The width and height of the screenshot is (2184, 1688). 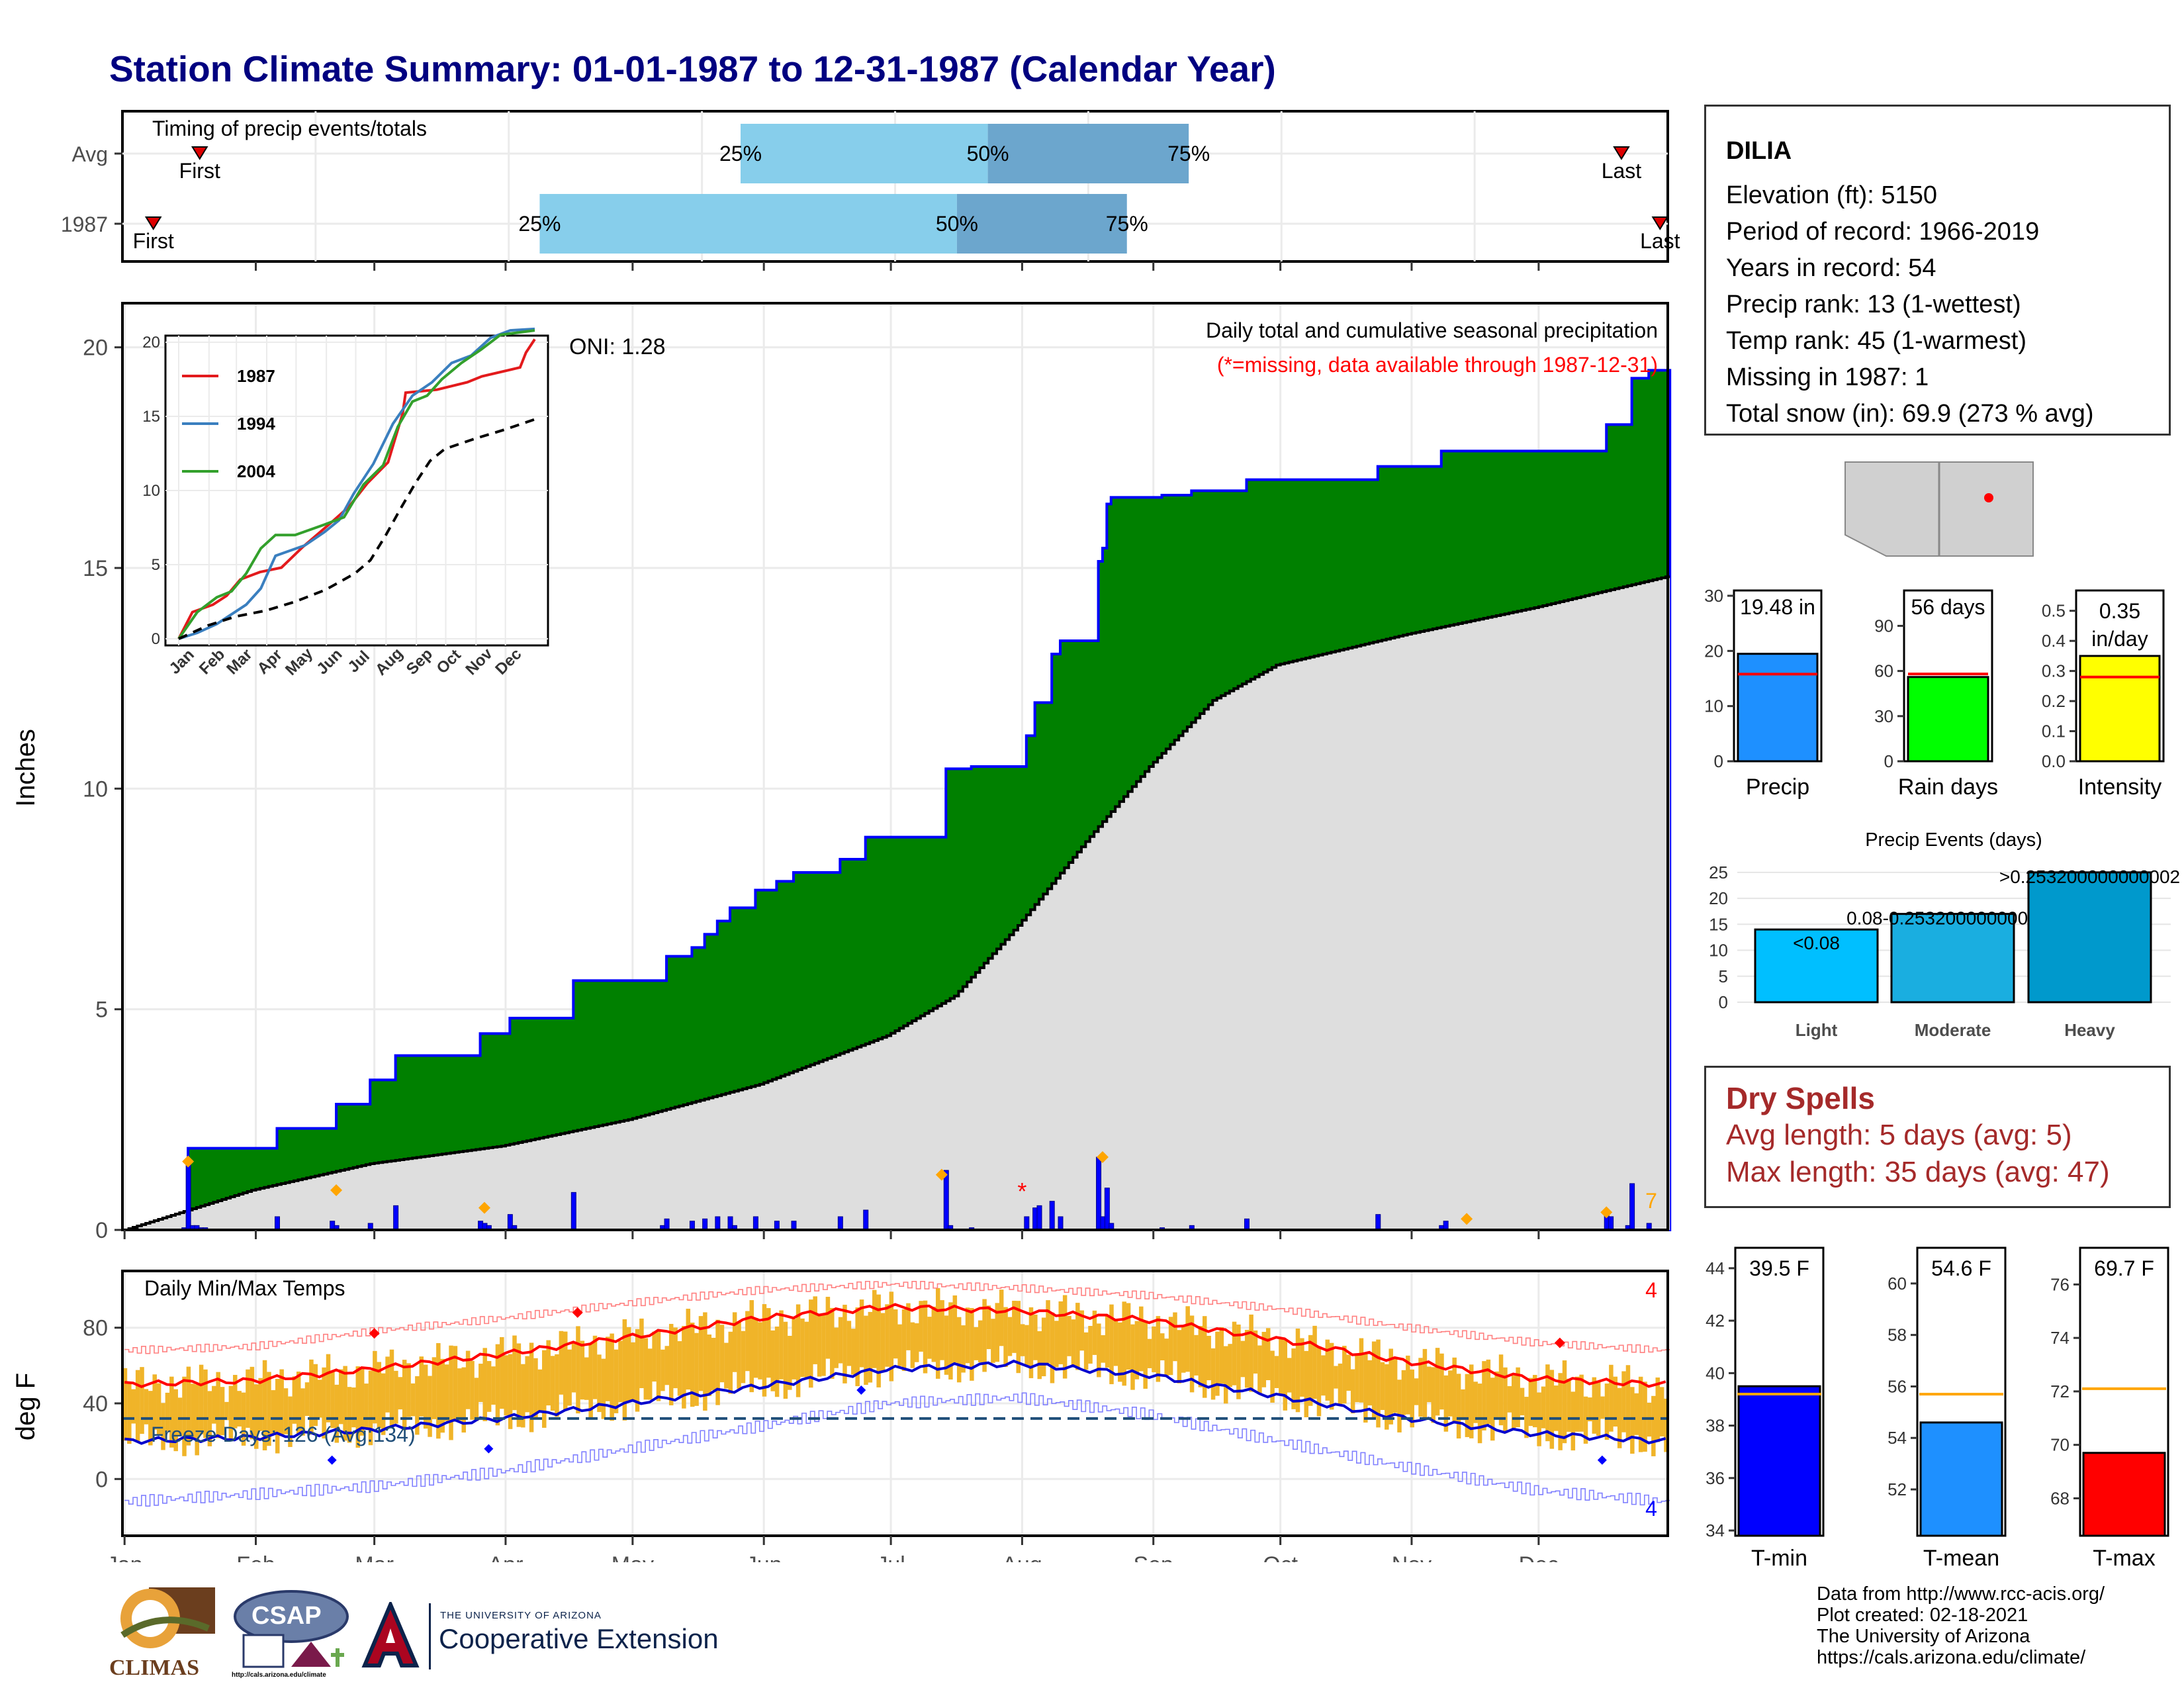 I want to click on temp-summary-y-tick: 52, so click(x=1897, y=1489).